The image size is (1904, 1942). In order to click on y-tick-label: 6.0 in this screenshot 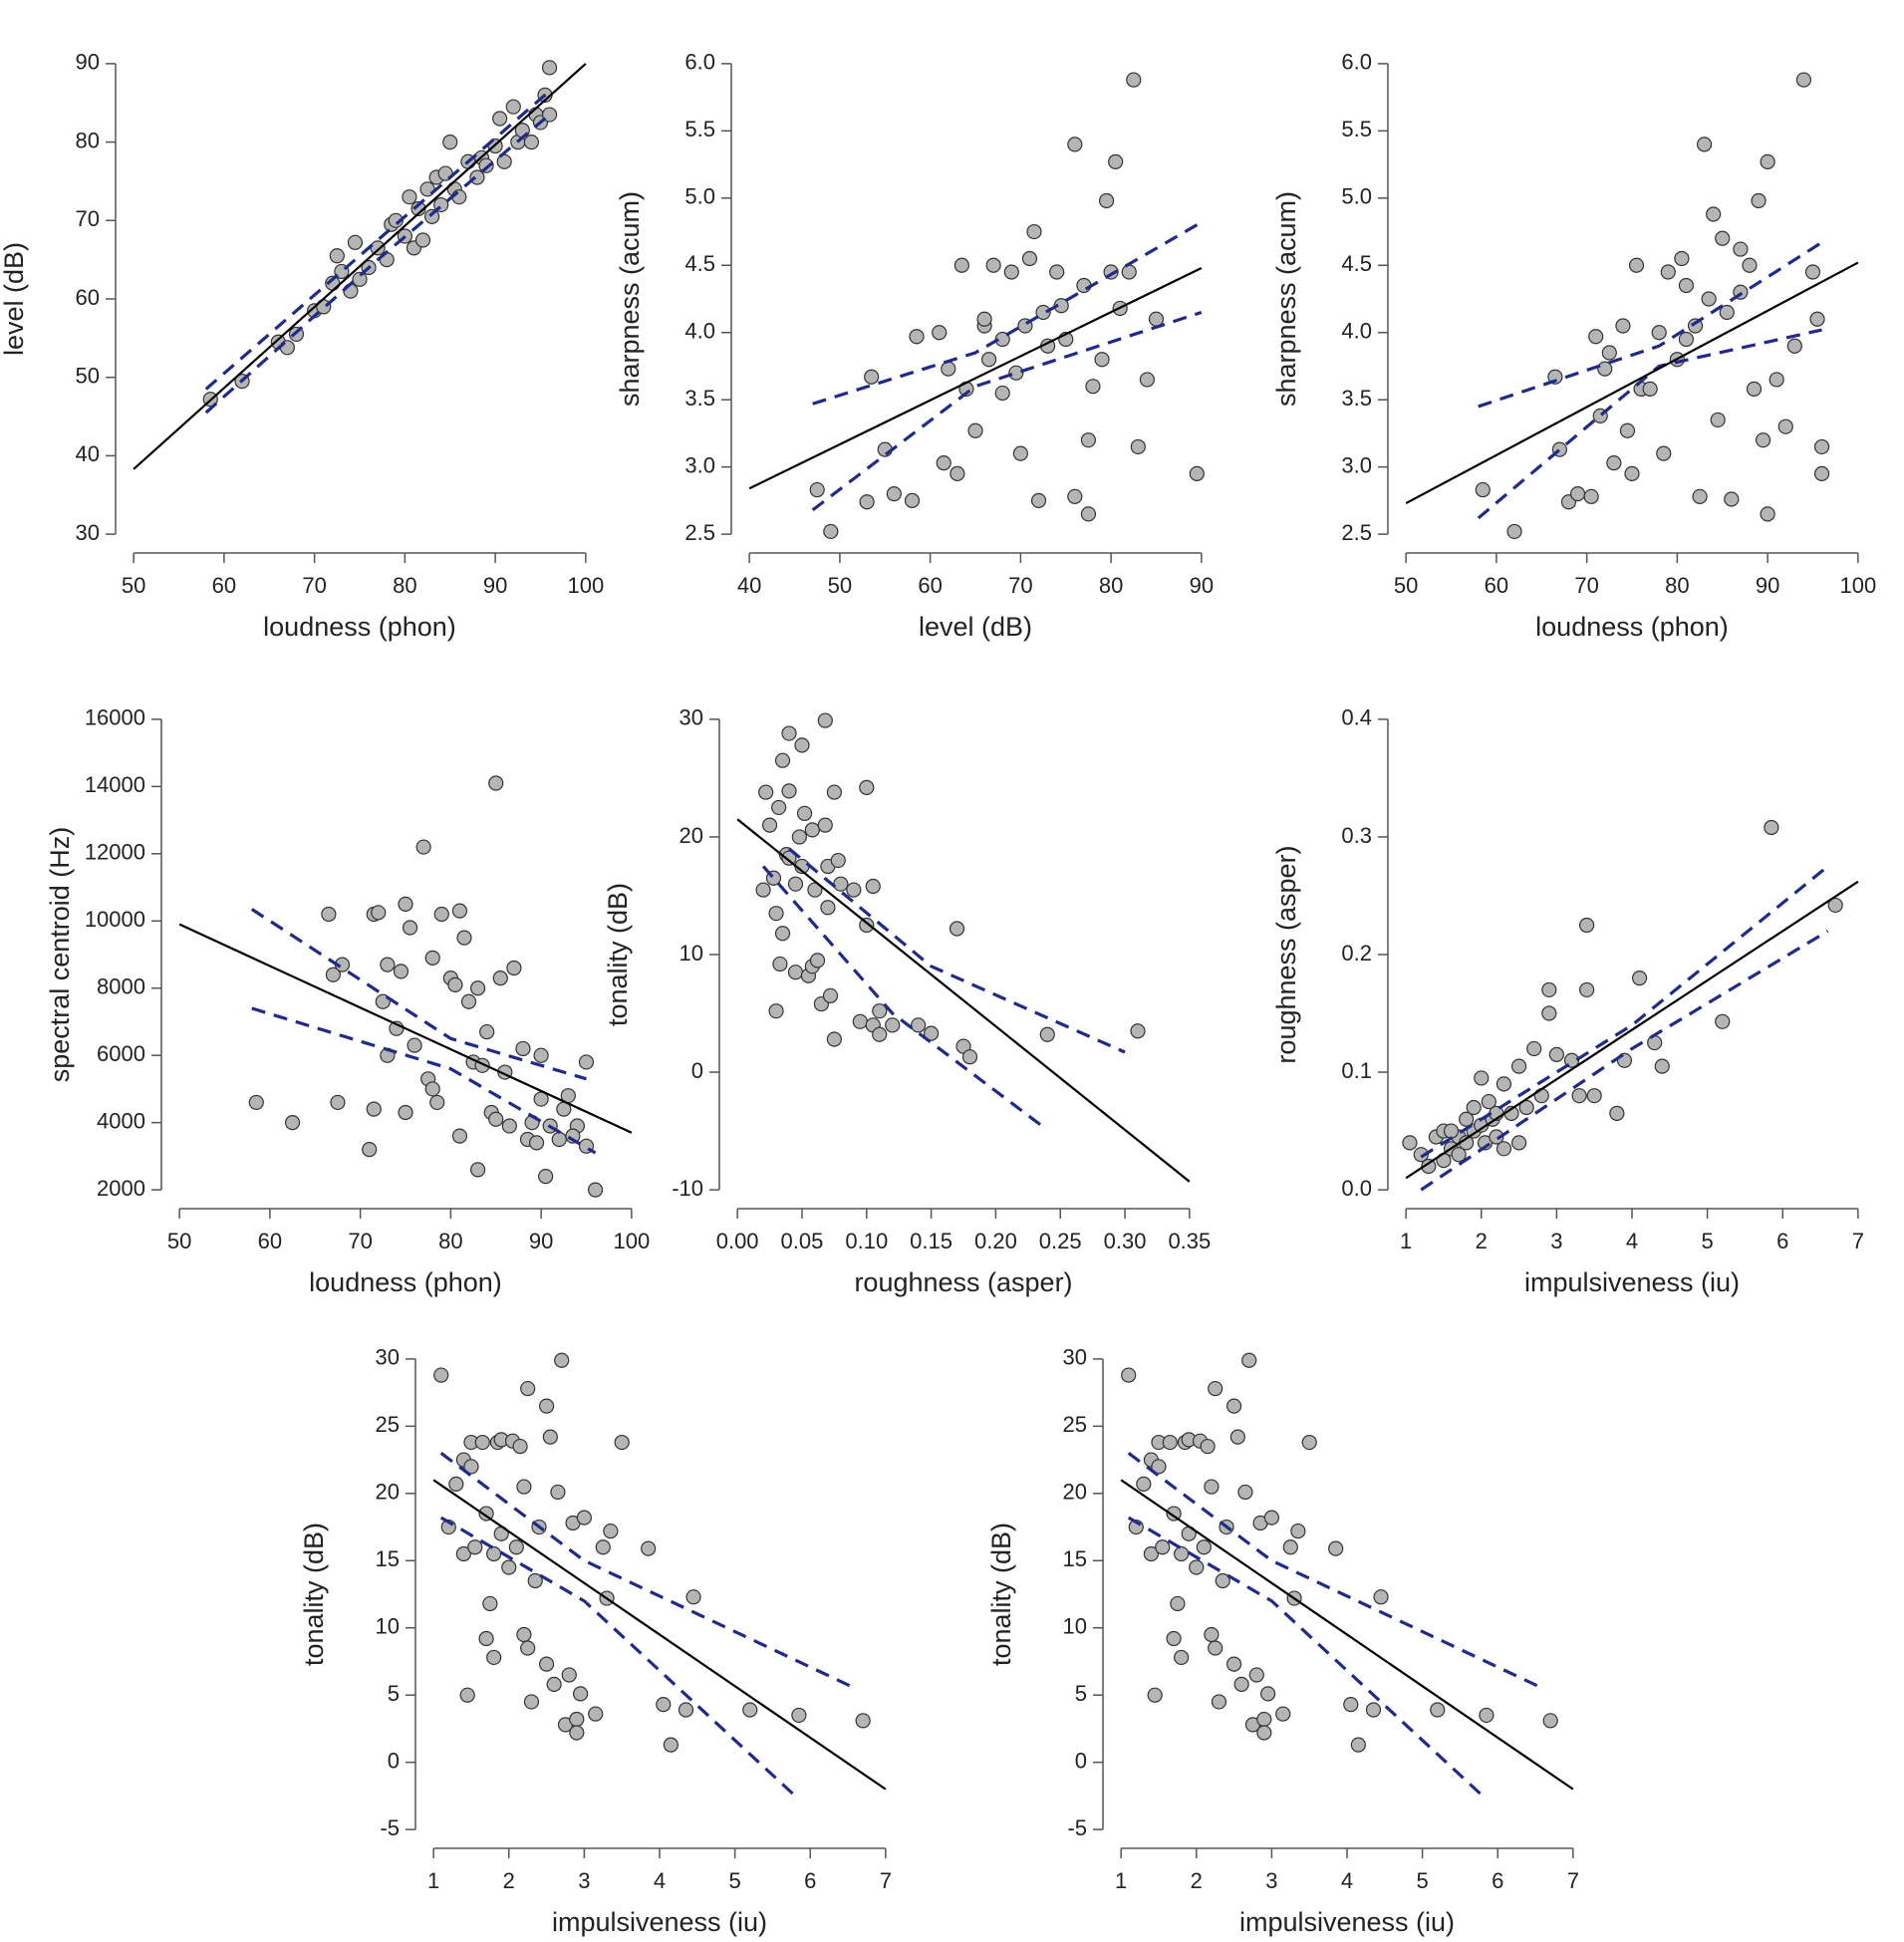, I will do `click(699, 62)`.